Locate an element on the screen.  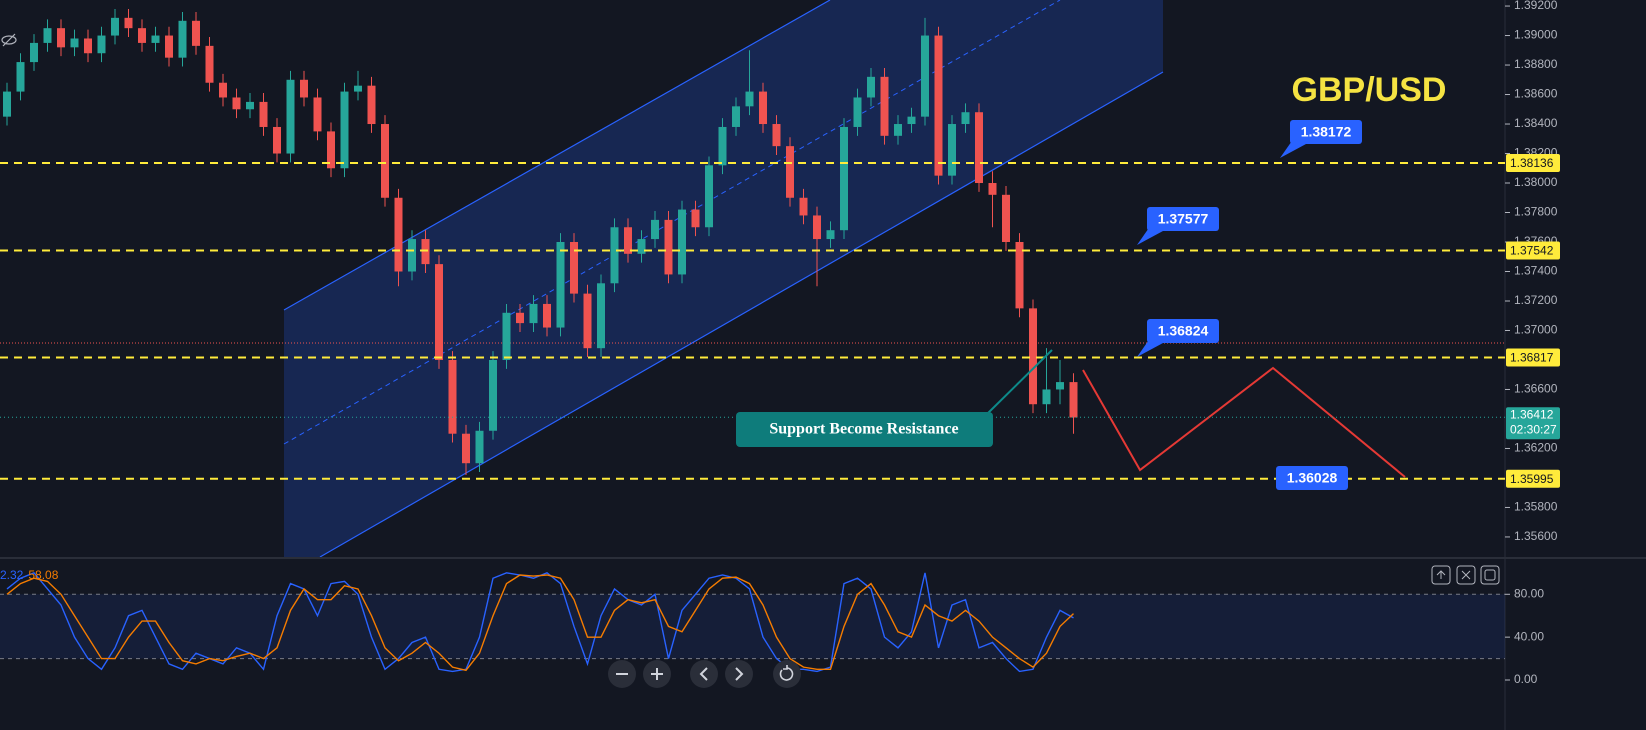
annotation-pointer is located at coordinates (1018, 383).